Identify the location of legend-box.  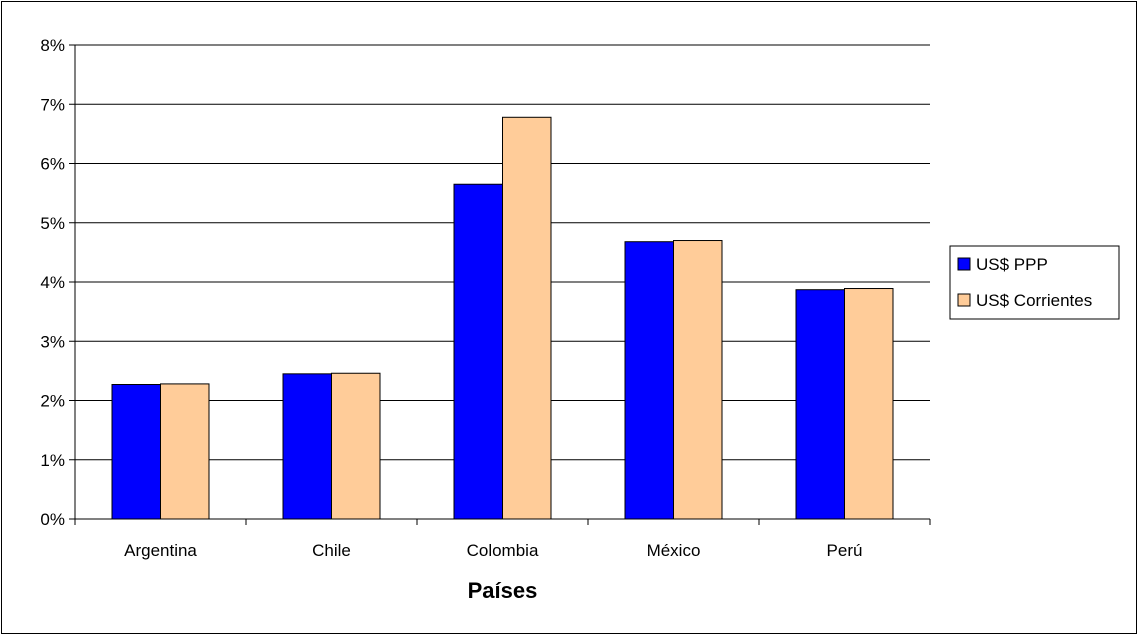
(1034, 282).